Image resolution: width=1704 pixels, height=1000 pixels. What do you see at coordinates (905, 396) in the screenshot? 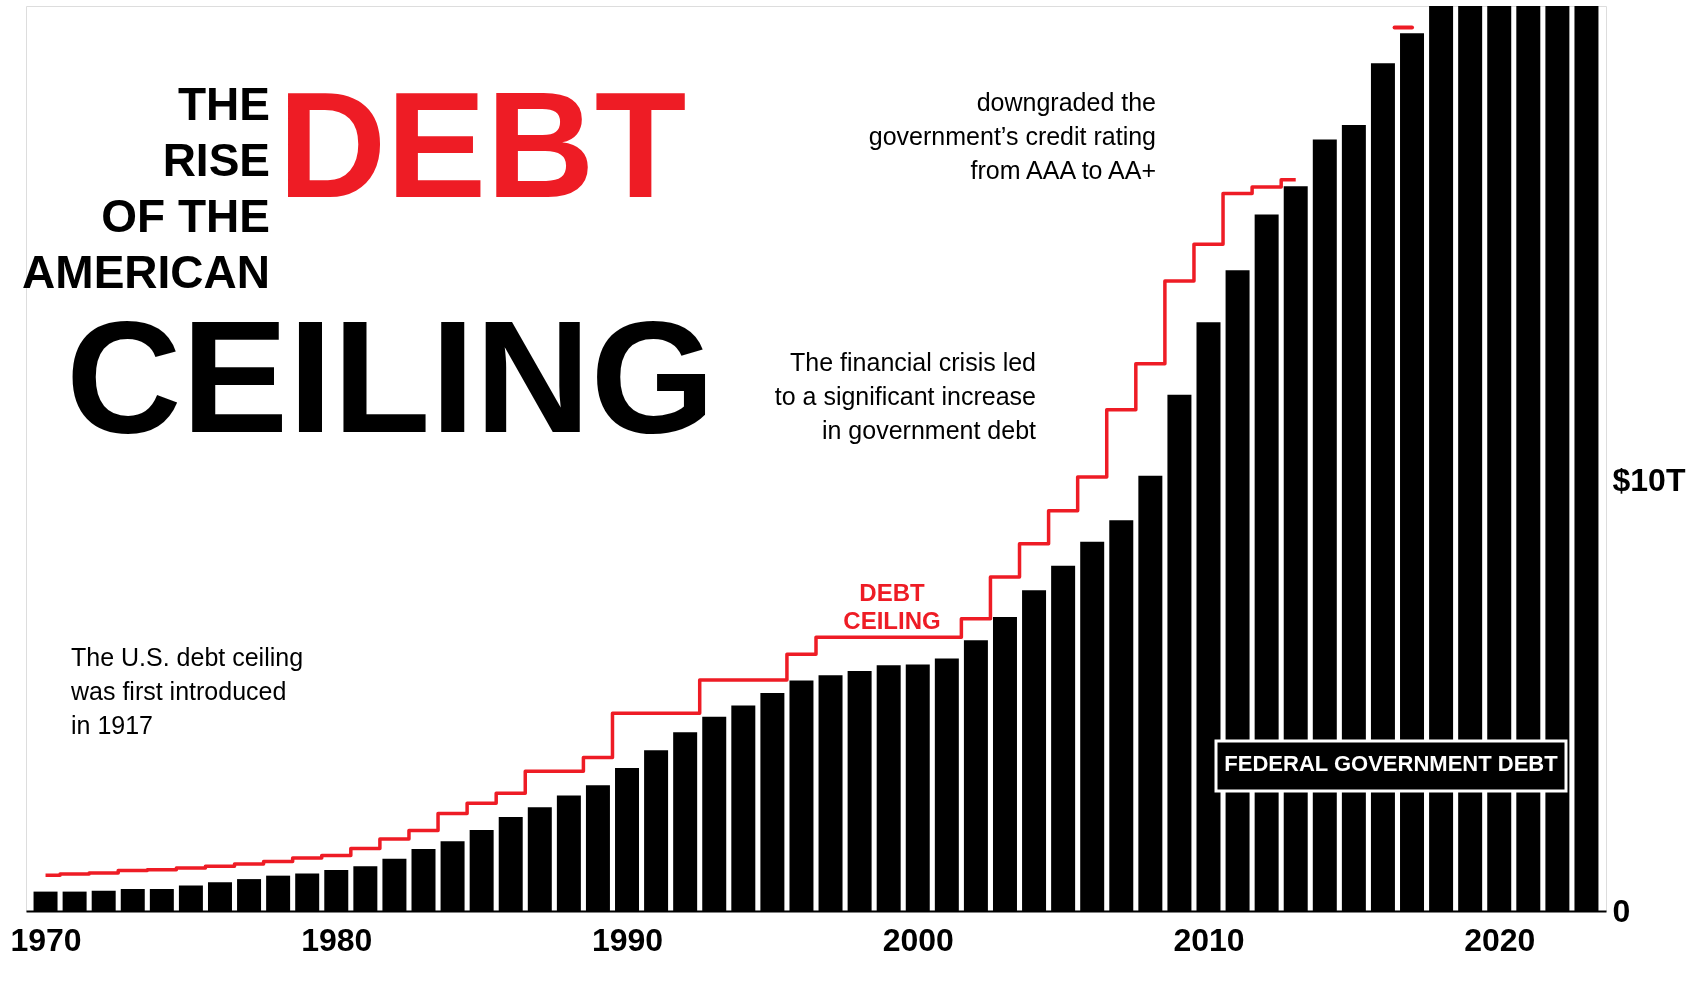
I see `annotation: The financial crisis led to a significant increase in government debt` at bounding box center [905, 396].